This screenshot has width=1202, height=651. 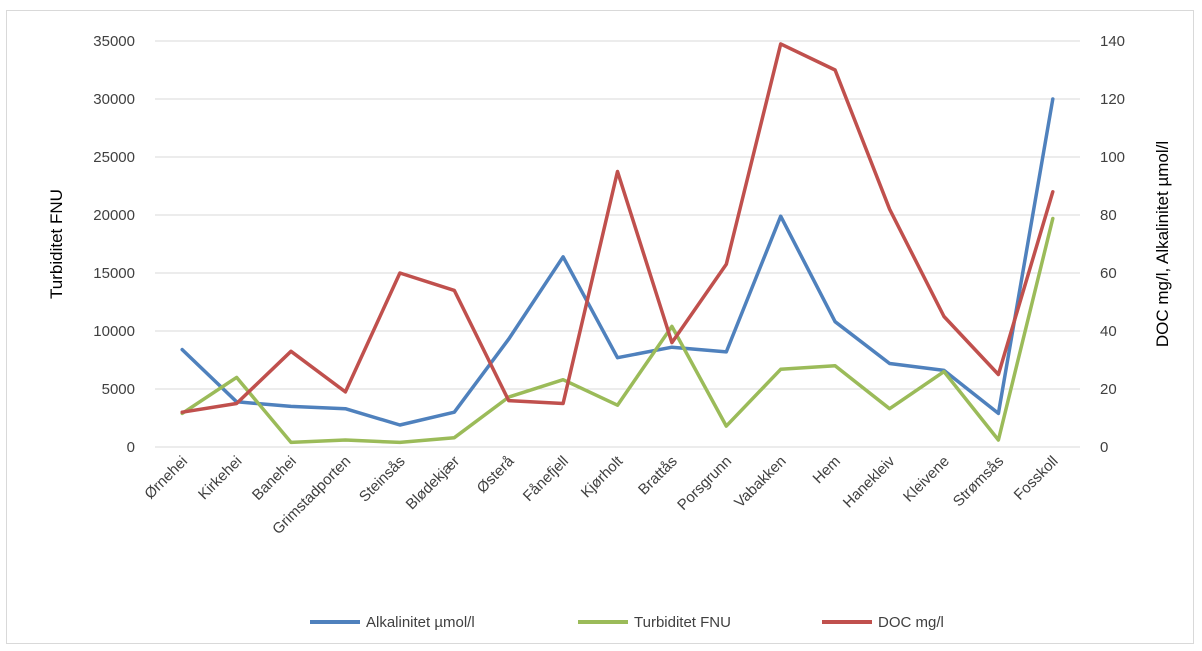 I want to click on category-label: Østerå, so click(x=496, y=474).